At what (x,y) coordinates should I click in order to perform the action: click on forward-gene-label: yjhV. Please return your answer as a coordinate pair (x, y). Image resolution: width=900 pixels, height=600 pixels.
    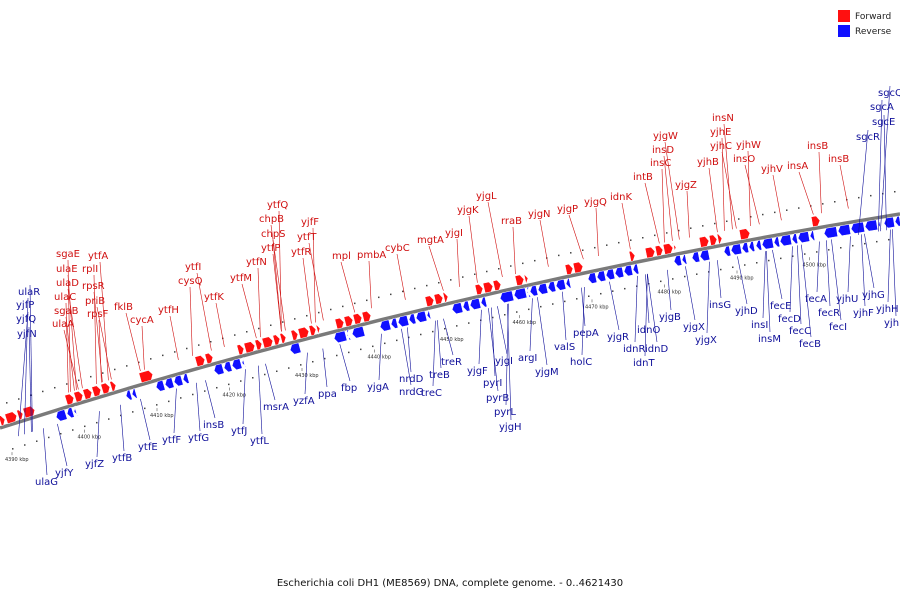
    Looking at the image, I should click on (772, 169).